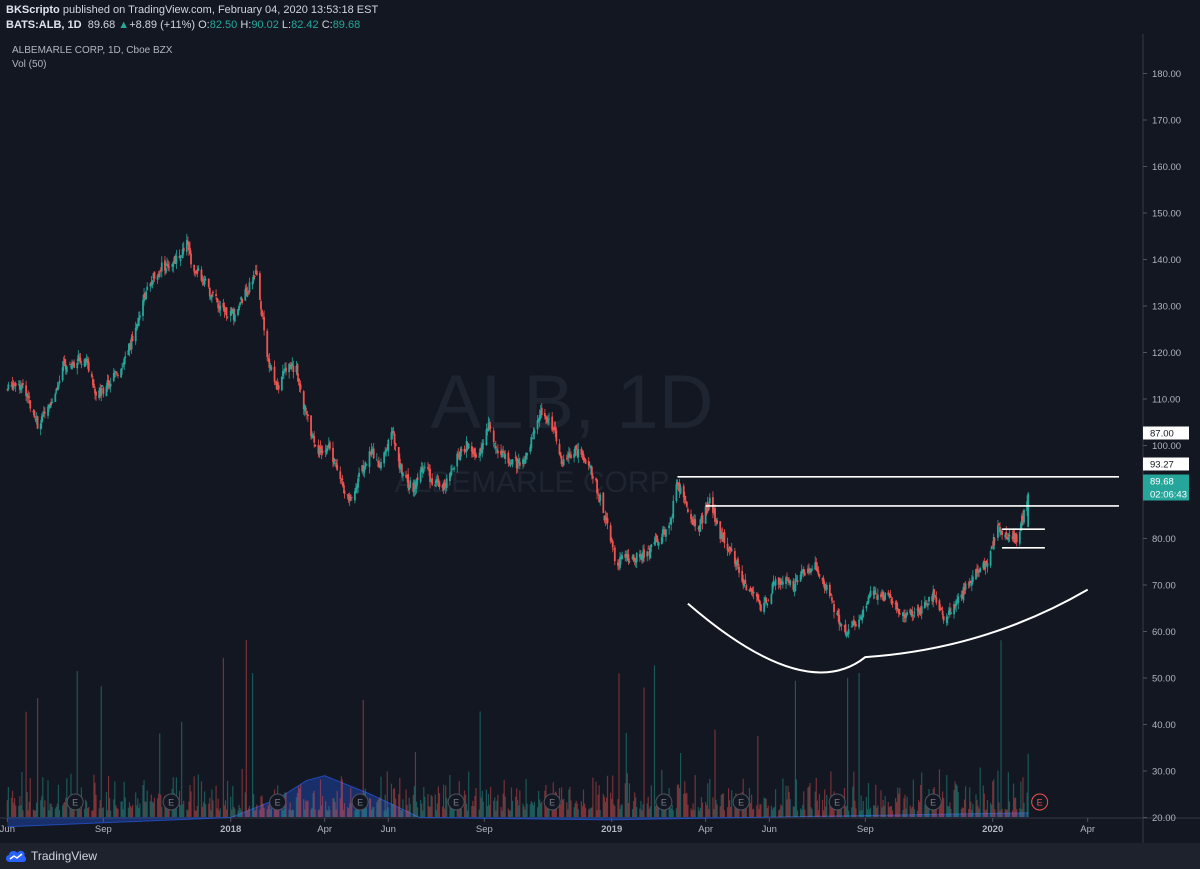 Image resolution: width=1200 pixels, height=869 pixels. What do you see at coordinates (484, 829) in the screenshot?
I see `x-tick-label: Sep` at bounding box center [484, 829].